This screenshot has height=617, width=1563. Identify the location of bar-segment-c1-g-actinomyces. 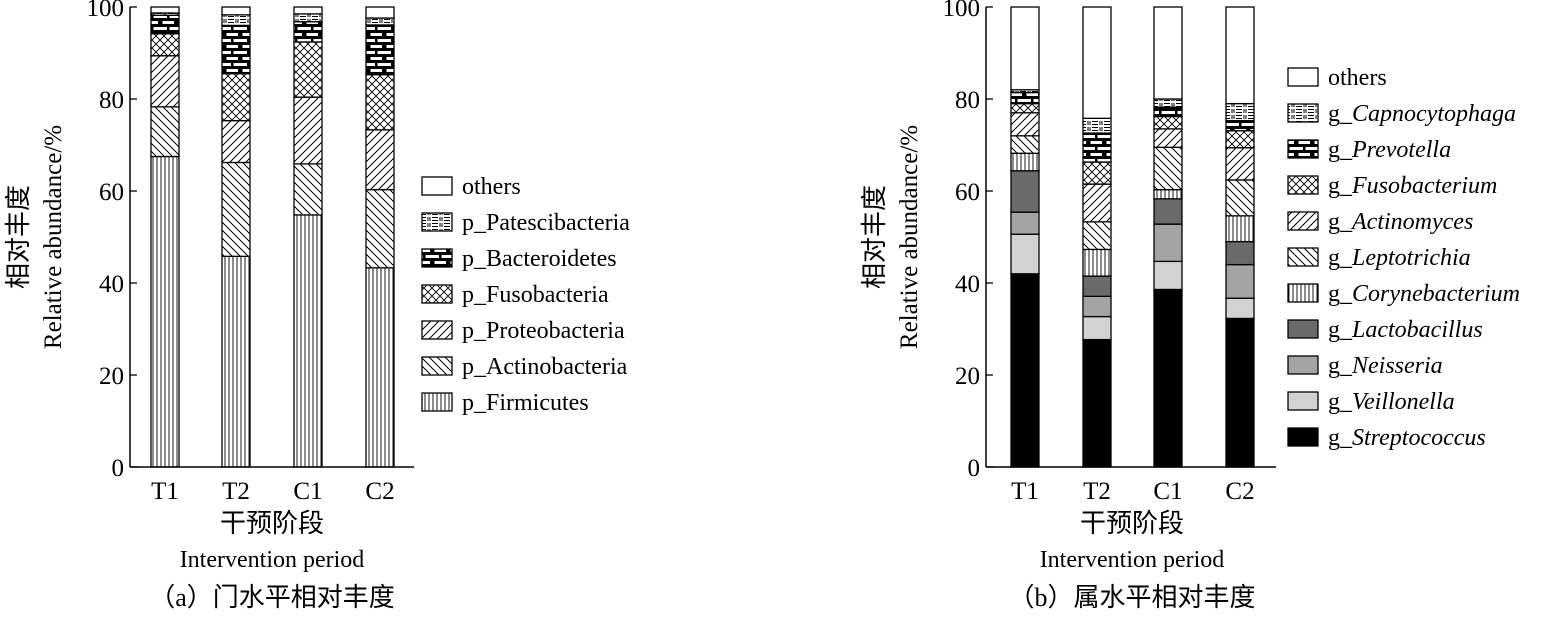
(1168, 138).